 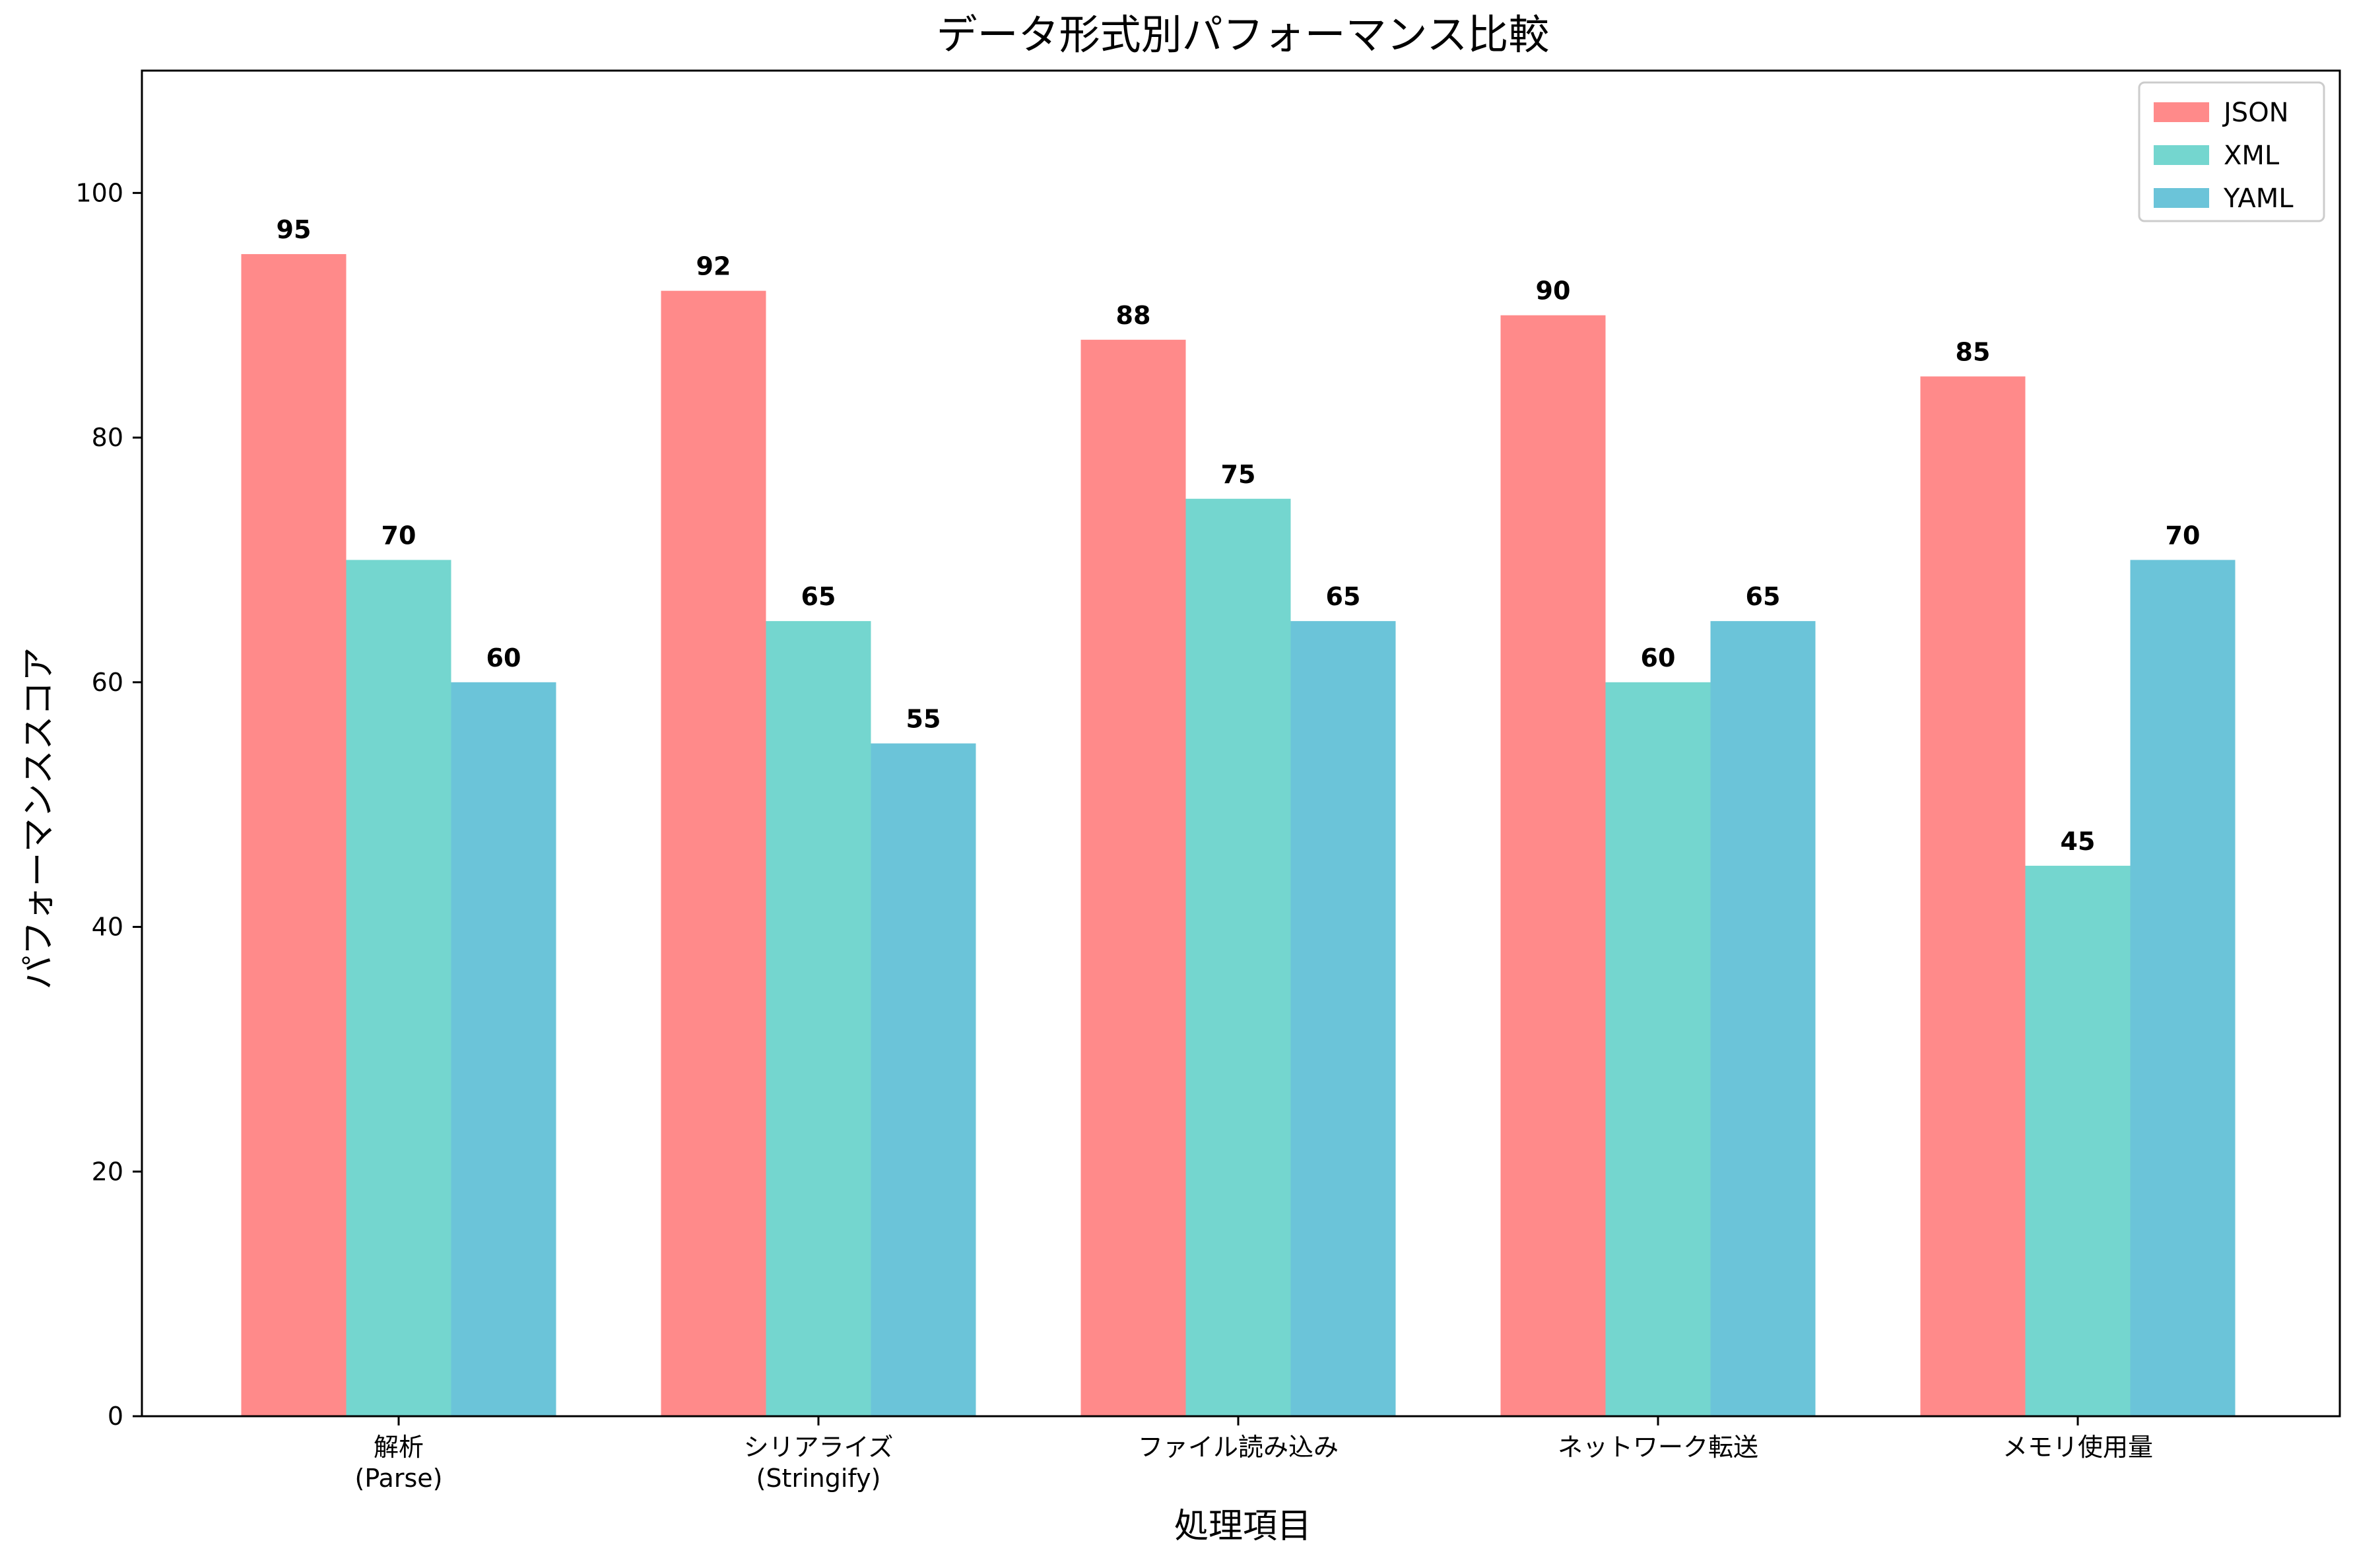 I want to click on x-tick-label: メモリ使用量, so click(x=2078, y=1447).